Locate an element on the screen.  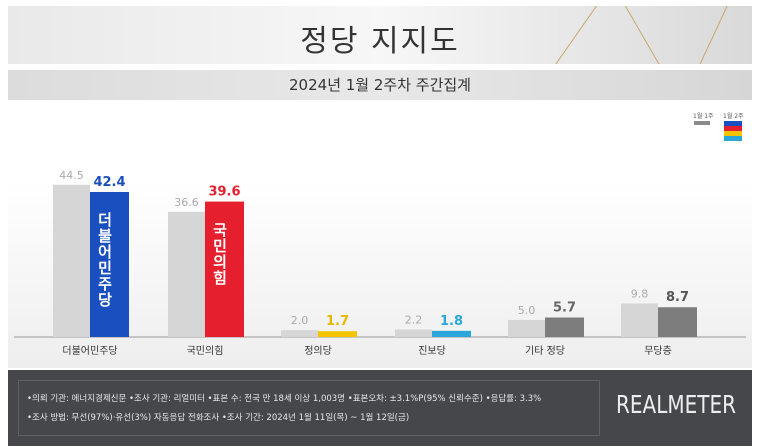
category-label: 기타 정당 is located at coordinates (545, 351).